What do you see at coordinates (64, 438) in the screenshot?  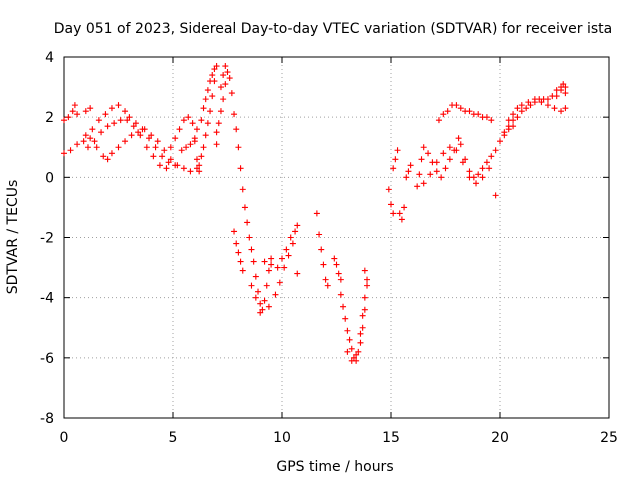 I see `x-tick-label: 0` at bounding box center [64, 438].